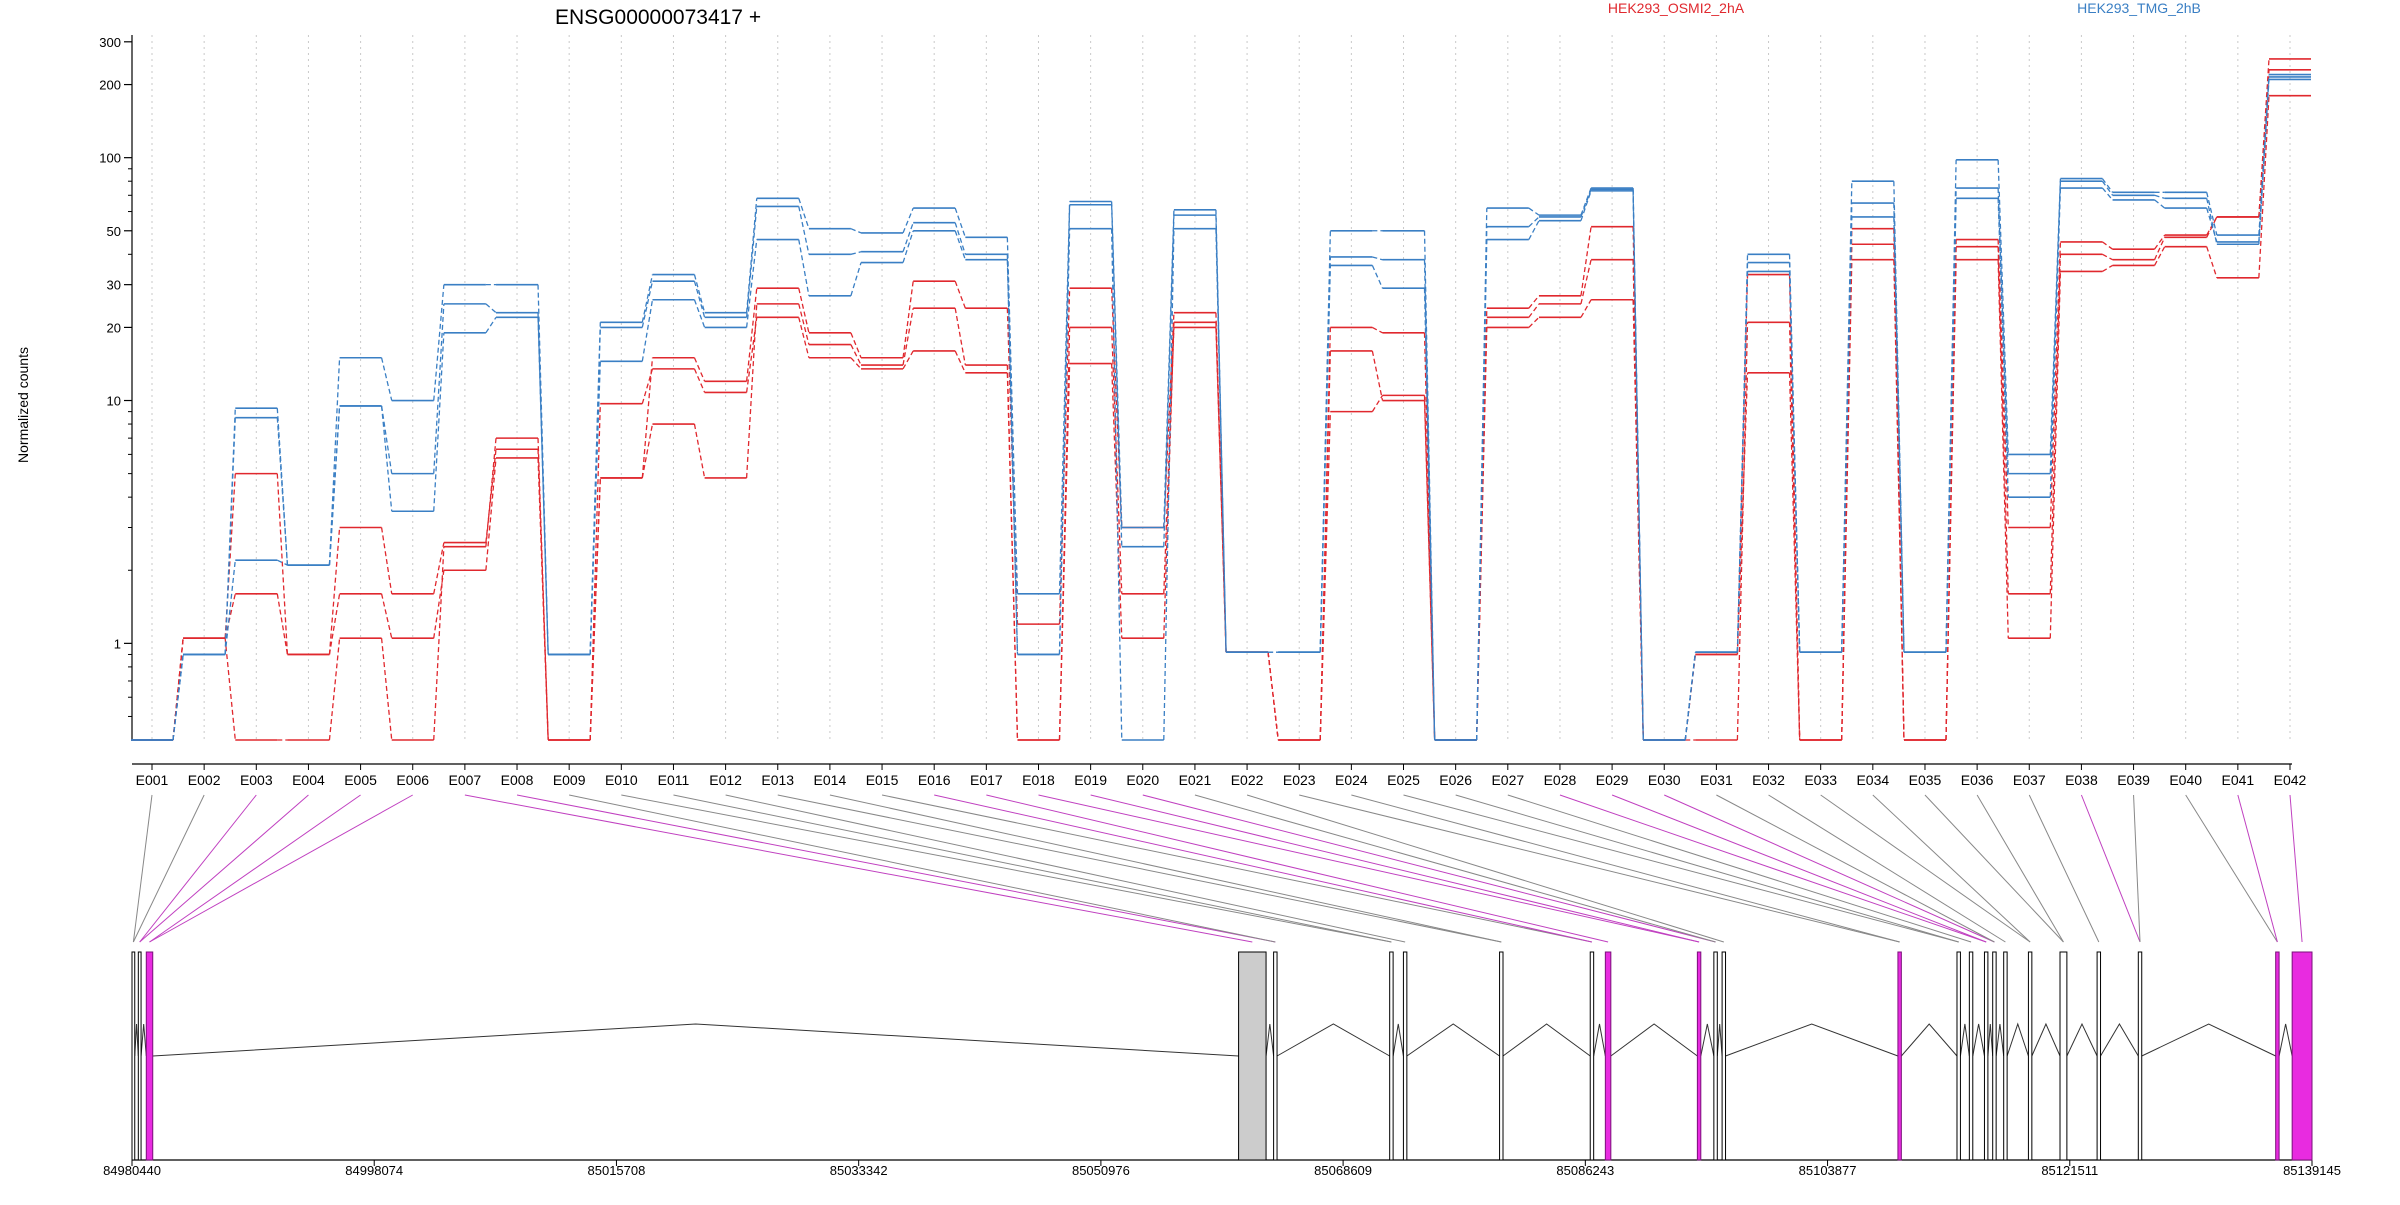 The width and height of the screenshot is (2400, 1205). Describe the element at coordinates (1403, 780) in the screenshot. I see `exon-label: E025` at that location.